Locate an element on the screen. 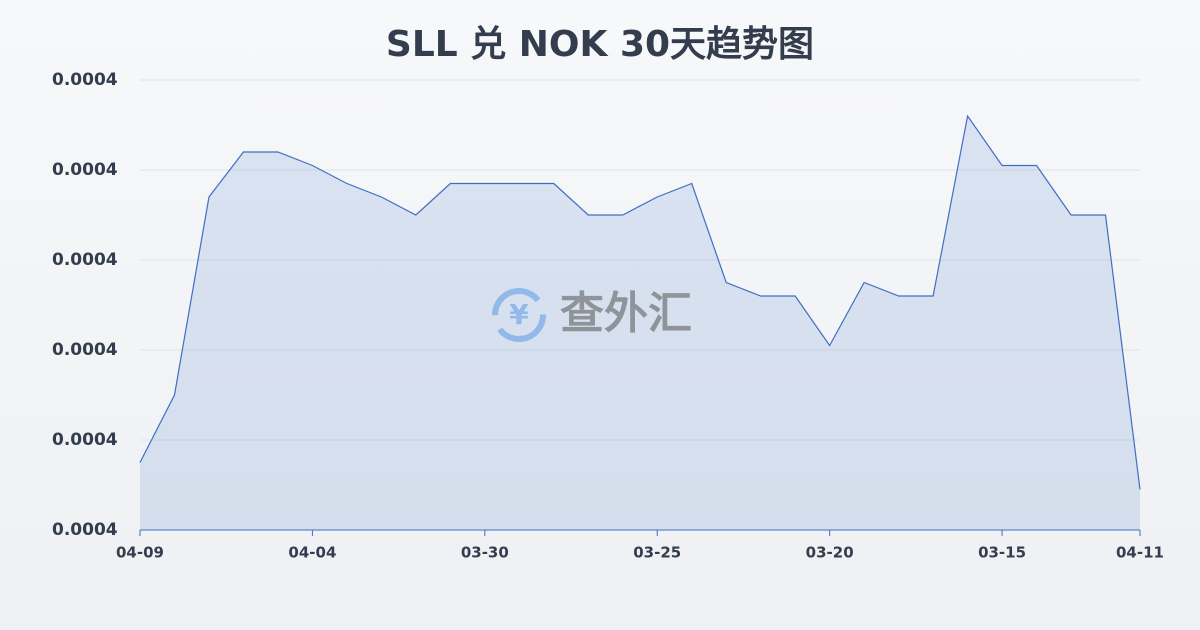  x-tick-label: 03-25 is located at coordinates (657, 553).